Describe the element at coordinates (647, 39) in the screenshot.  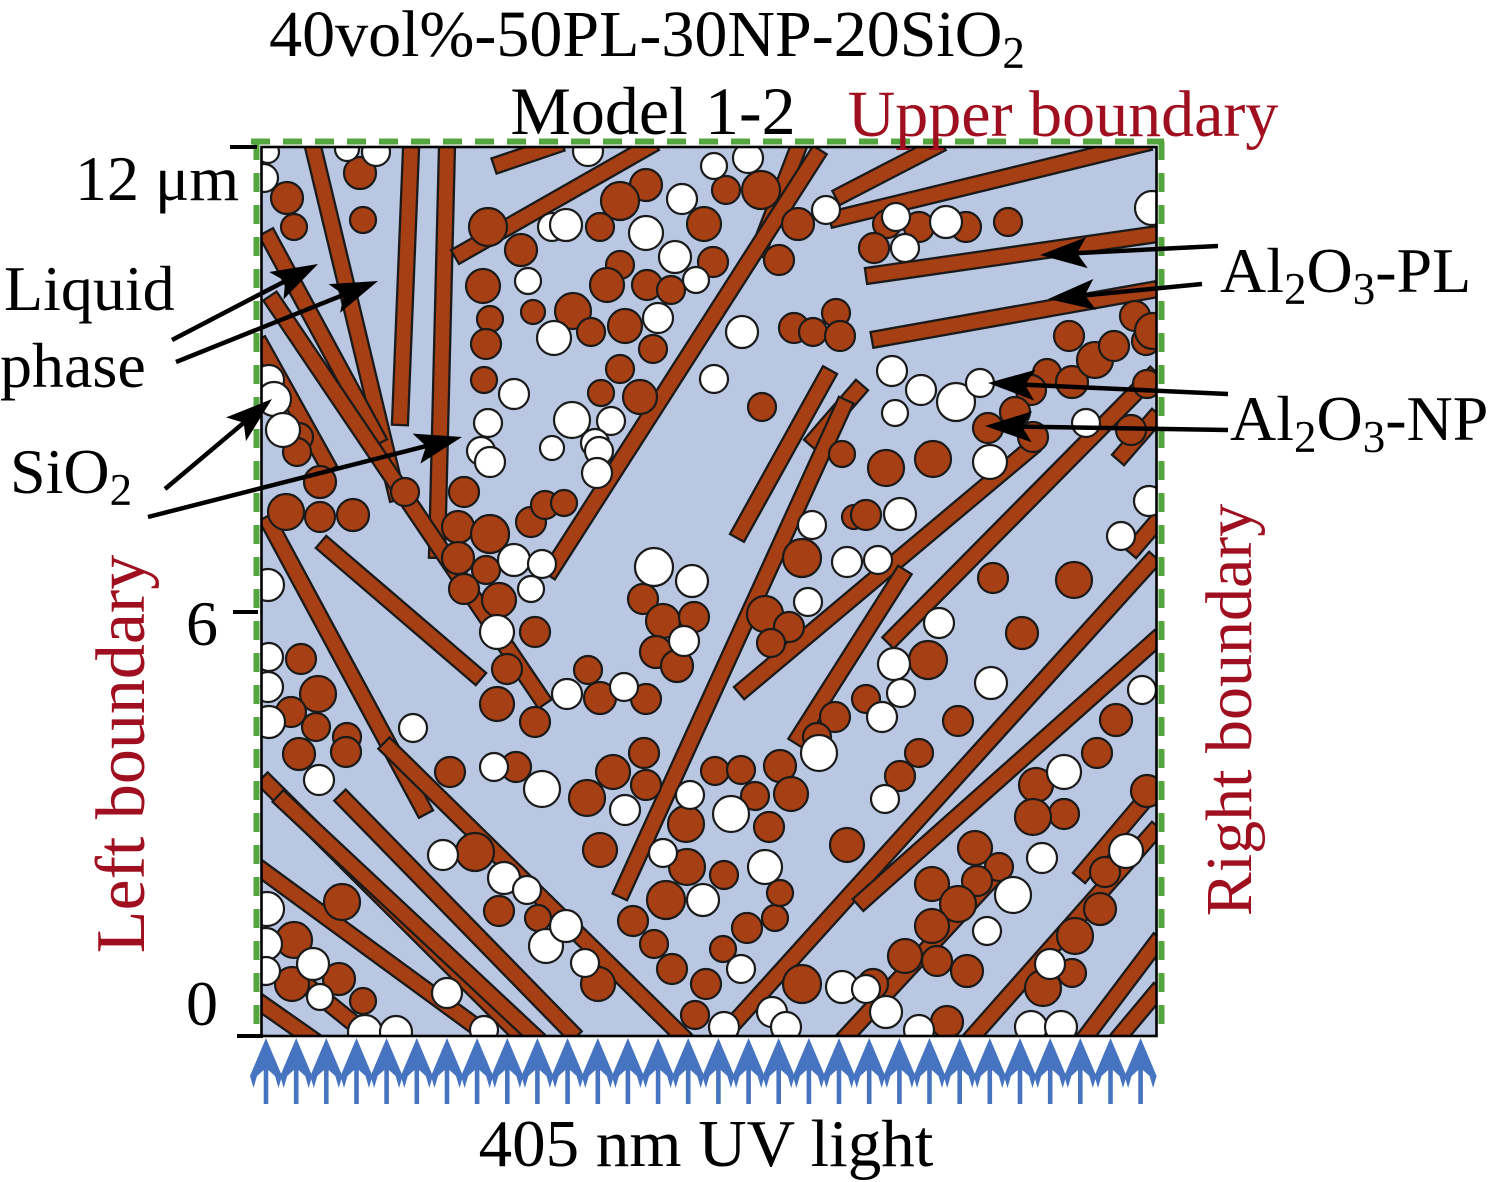
I see `svg-text: 40vol%-50PL-30NP-20SiO2​` at that location.